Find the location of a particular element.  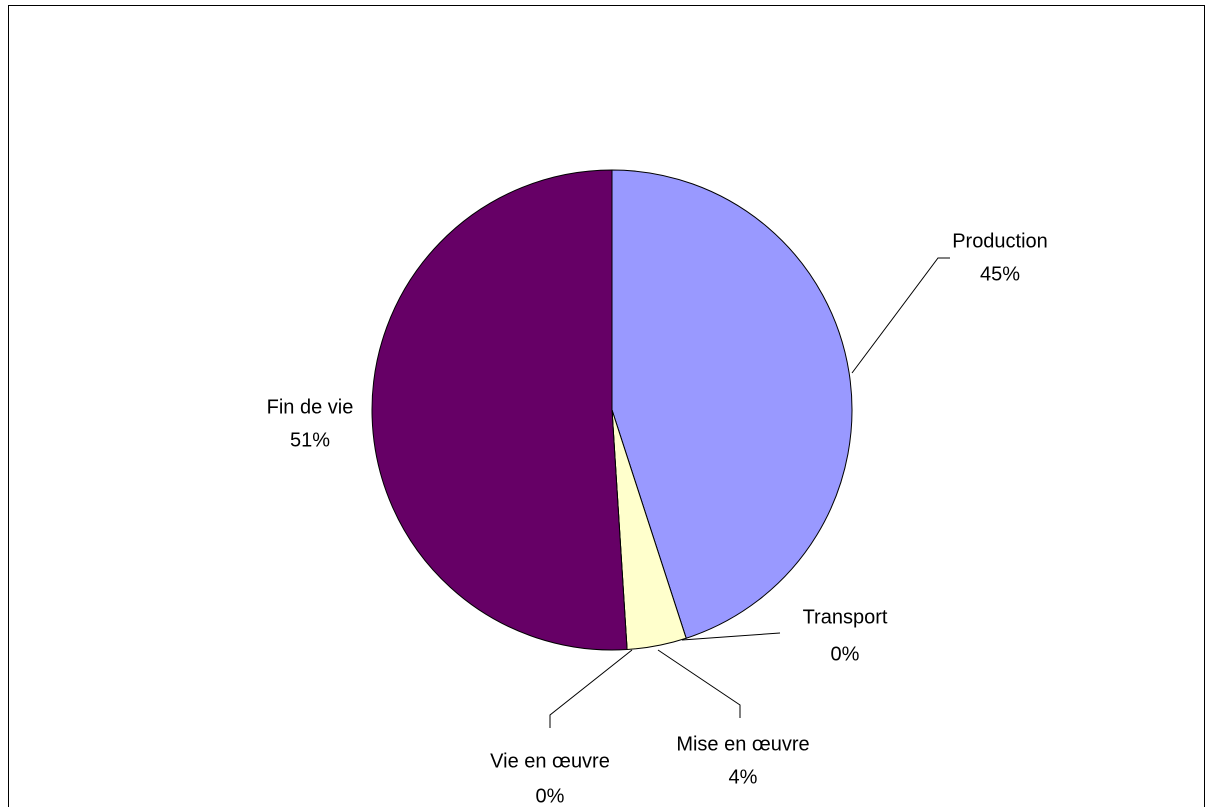

slice-label: Transport is located at coordinates (845, 617).